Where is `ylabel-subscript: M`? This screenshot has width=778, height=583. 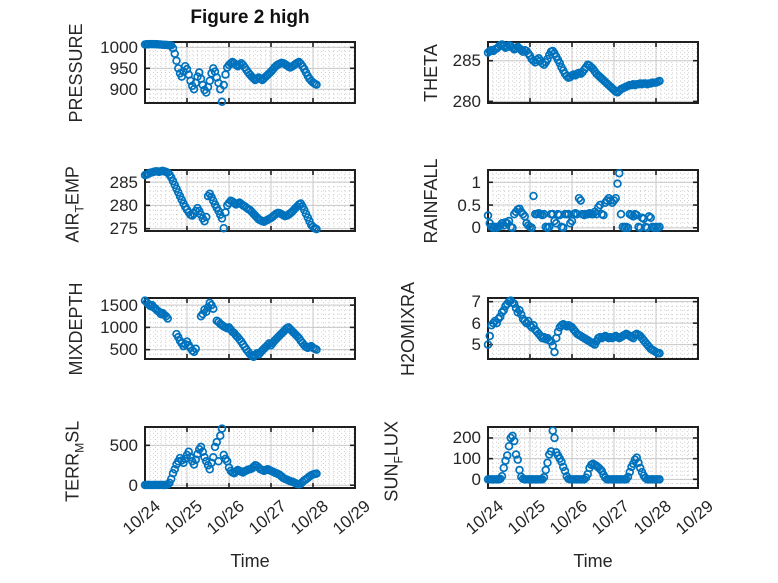
ylabel-subscript: M is located at coordinates (79, 447).